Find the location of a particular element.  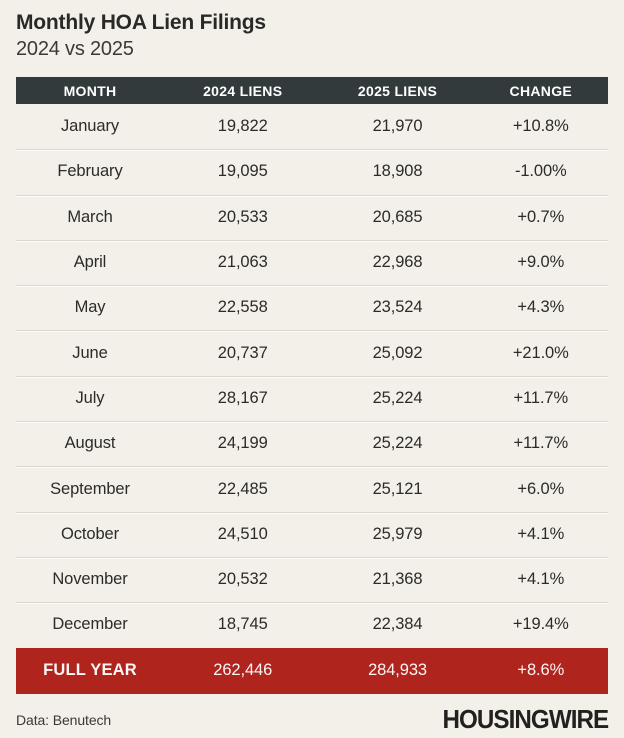

cell-2024-liens: 21,063 is located at coordinates (242, 262).